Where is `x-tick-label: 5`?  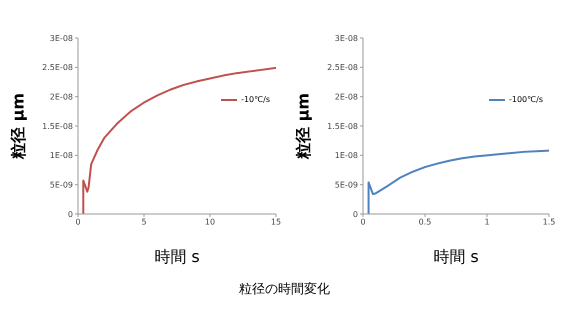 x-tick-label: 5 is located at coordinates (144, 222).